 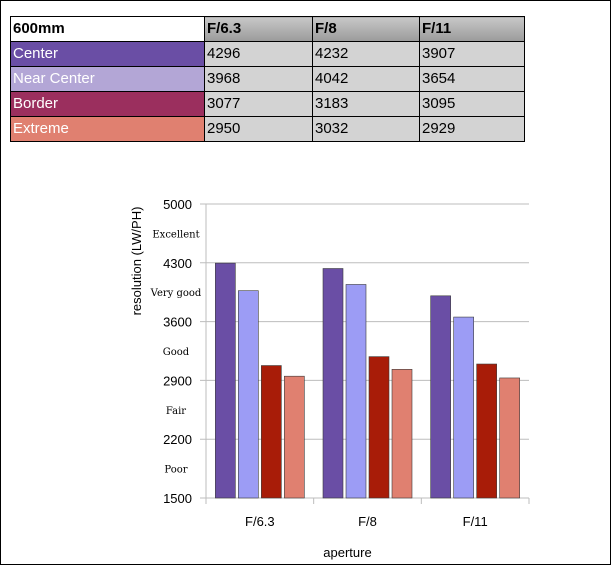 What do you see at coordinates (472, 29) in the screenshot?
I see `column-header: F/11` at bounding box center [472, 29].